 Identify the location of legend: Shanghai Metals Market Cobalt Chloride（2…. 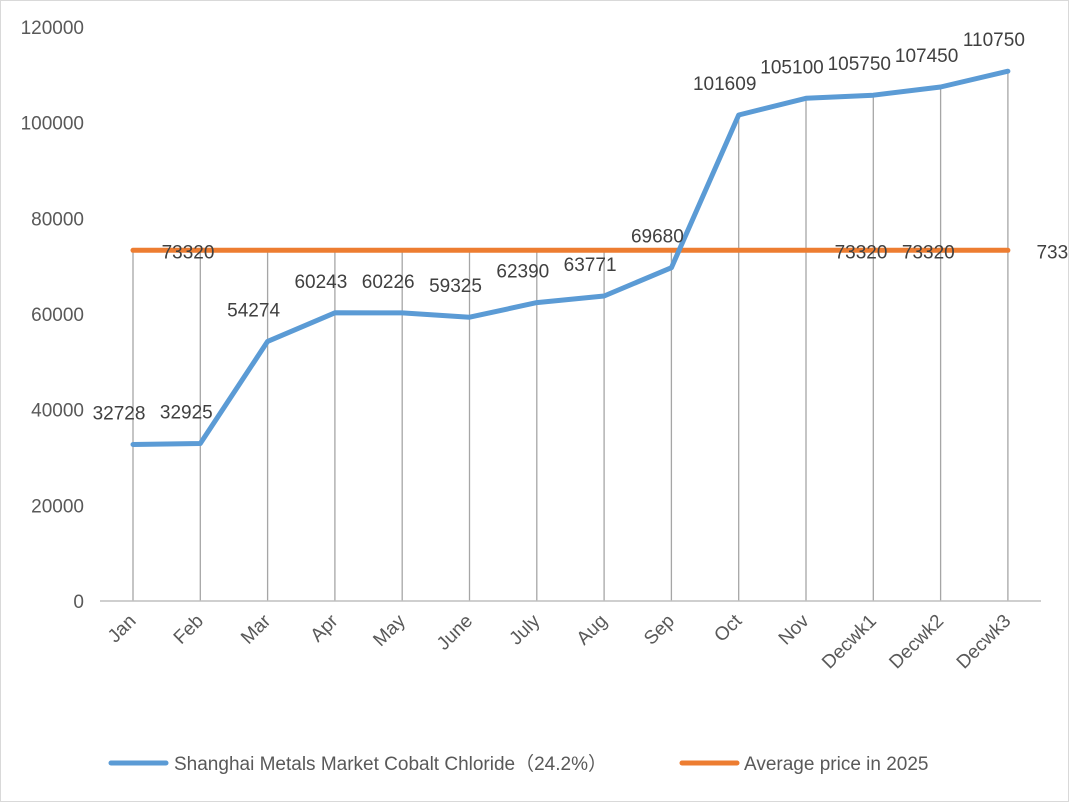
(518, 764).